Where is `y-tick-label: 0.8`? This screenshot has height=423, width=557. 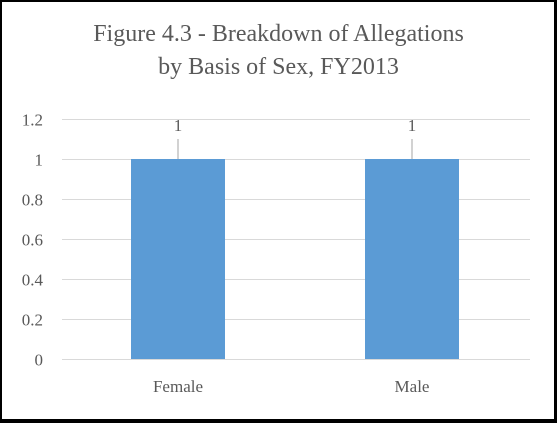
y-tick-label: 0.8 is located at coordinates (32, 200).